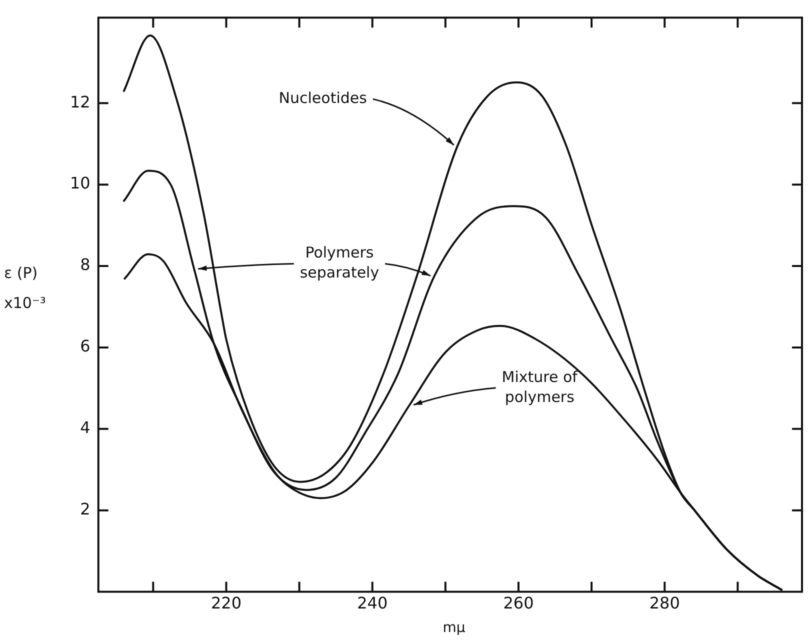 This screenshot has height=642, width=808. Describe the element at coordinates (540, 387) in the screenshot. I see `annotation: Mixture of polymers` at that location.